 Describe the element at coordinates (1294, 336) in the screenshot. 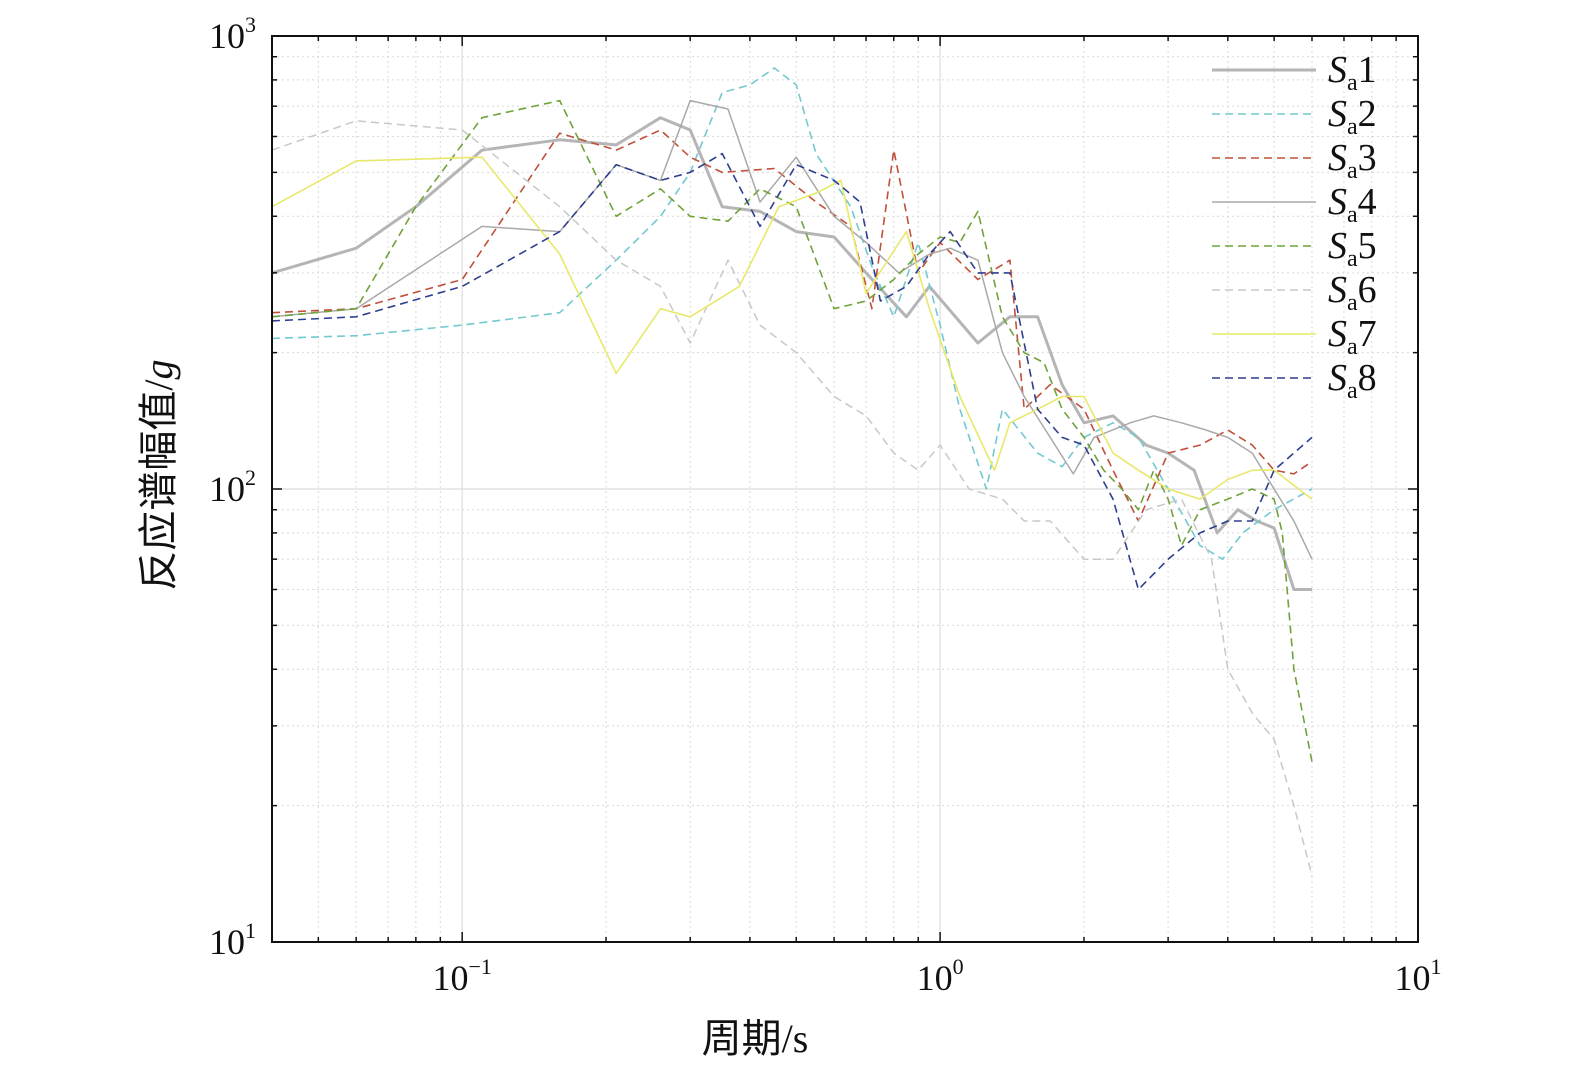

I see `legend-item-7: Sa7` at that location.